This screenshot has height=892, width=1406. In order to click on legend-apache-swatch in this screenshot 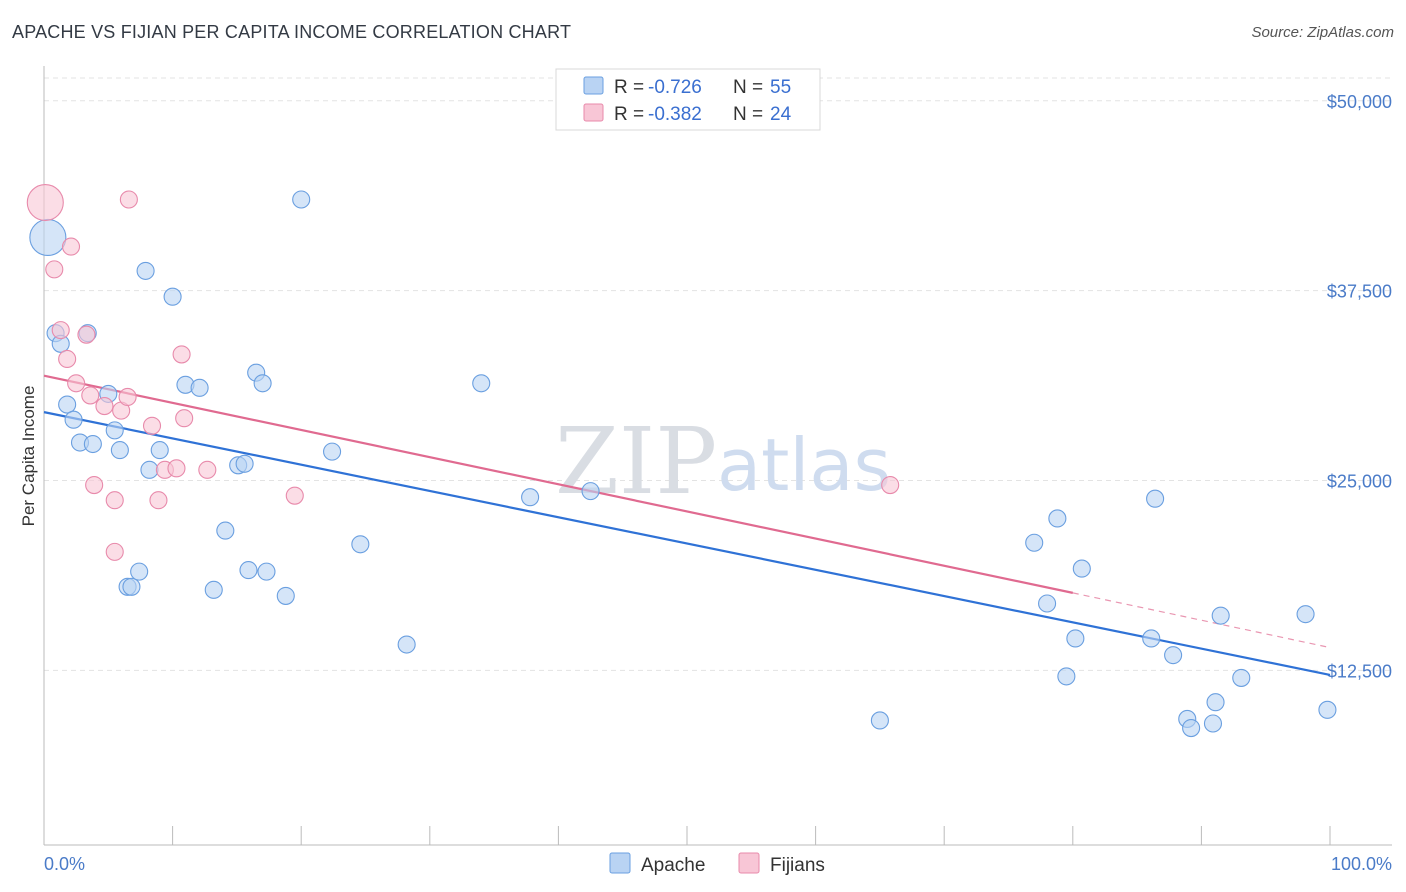, I will do `click(593, 85)`.